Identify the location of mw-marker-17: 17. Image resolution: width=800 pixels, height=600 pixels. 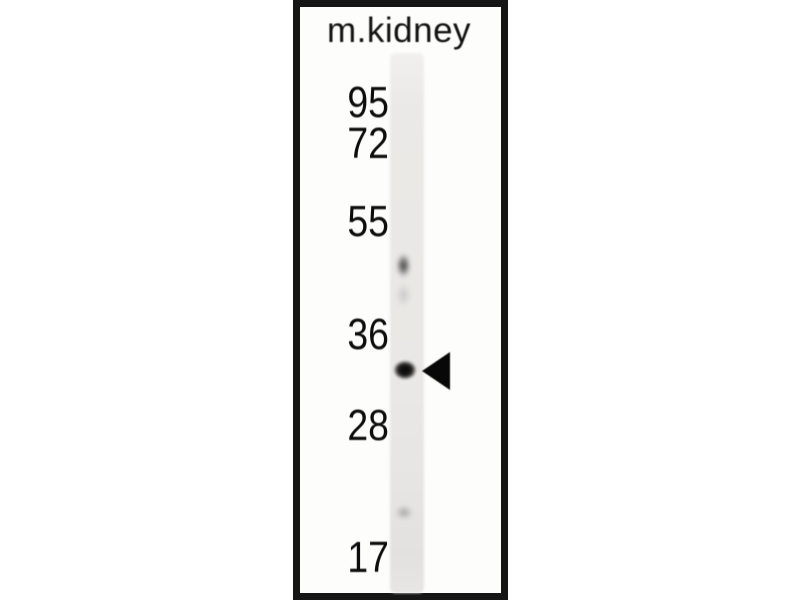
(368, 557).